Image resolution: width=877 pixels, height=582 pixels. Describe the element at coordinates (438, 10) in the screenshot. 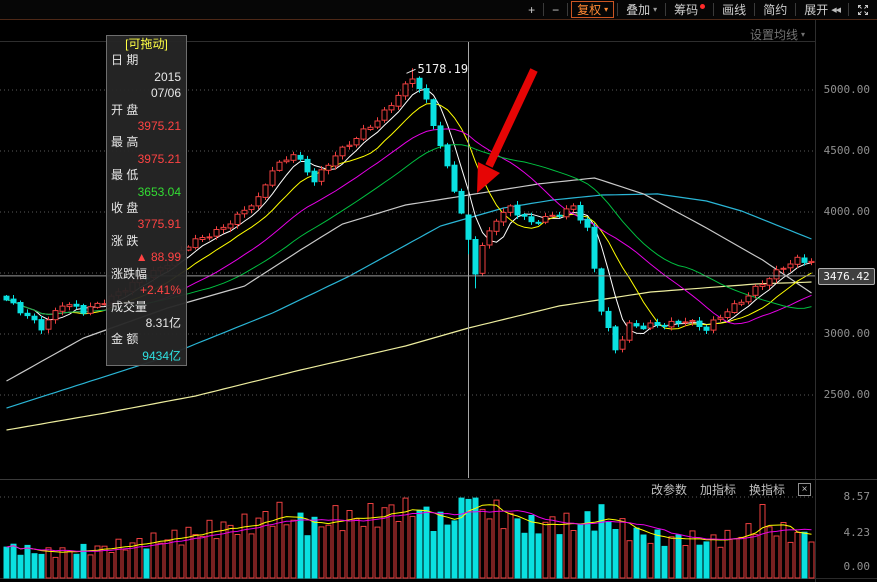

I see `top-toolbar: + − 复权 ▾ 叠加 ▾ 筹码 画线 简约 展开 ◀◀` at that location.